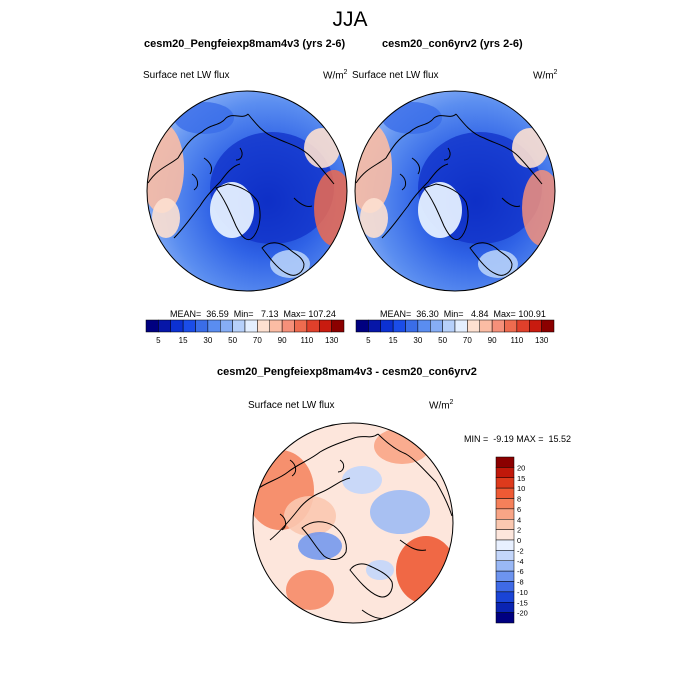 The height and width of the screenshot is (700, 700). I want to click on panel-1-title: cesm20_Pengfeiexp8mam4v3 (yrs 2-6), so click(245, 44).